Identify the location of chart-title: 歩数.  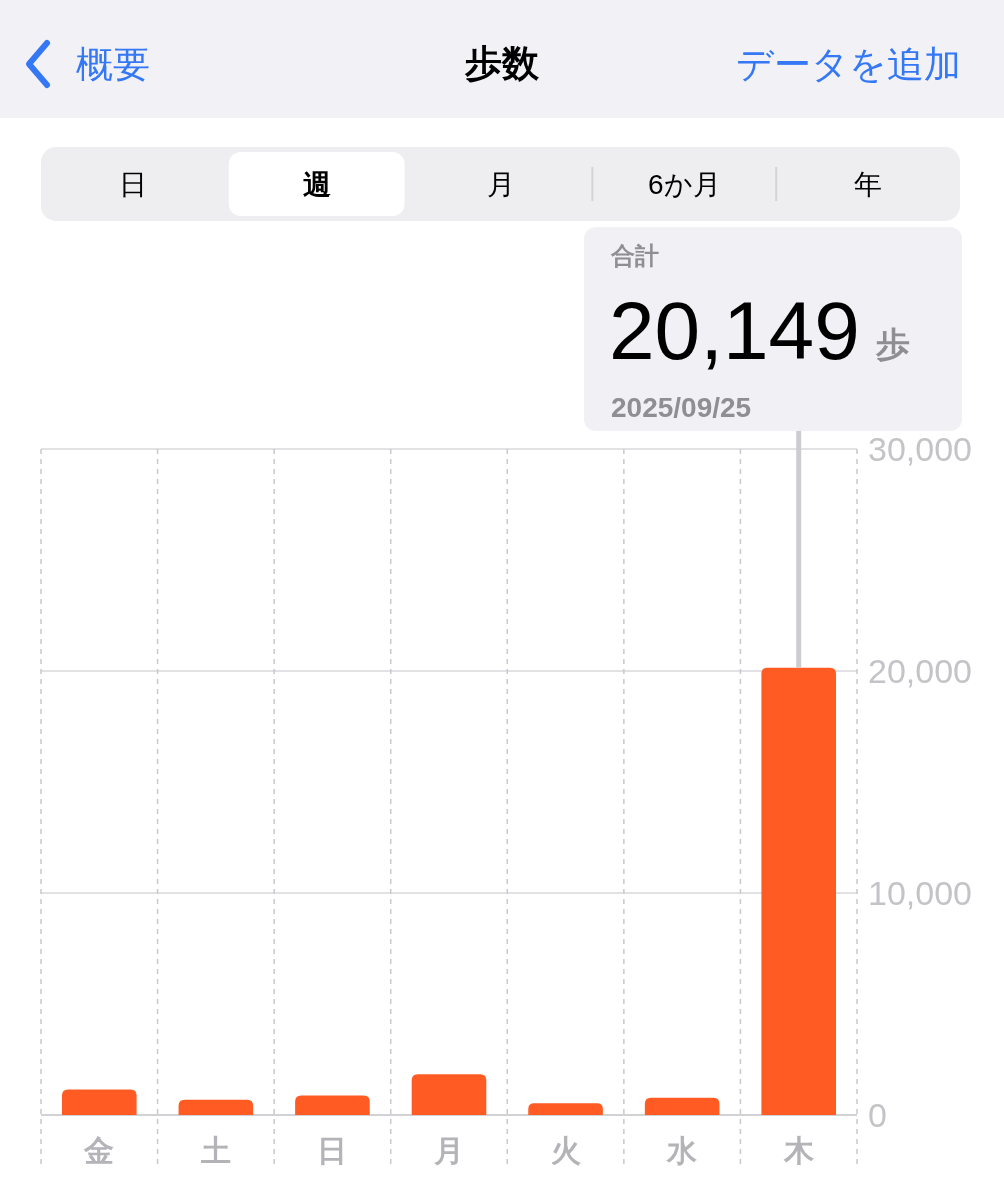
(502, 63).